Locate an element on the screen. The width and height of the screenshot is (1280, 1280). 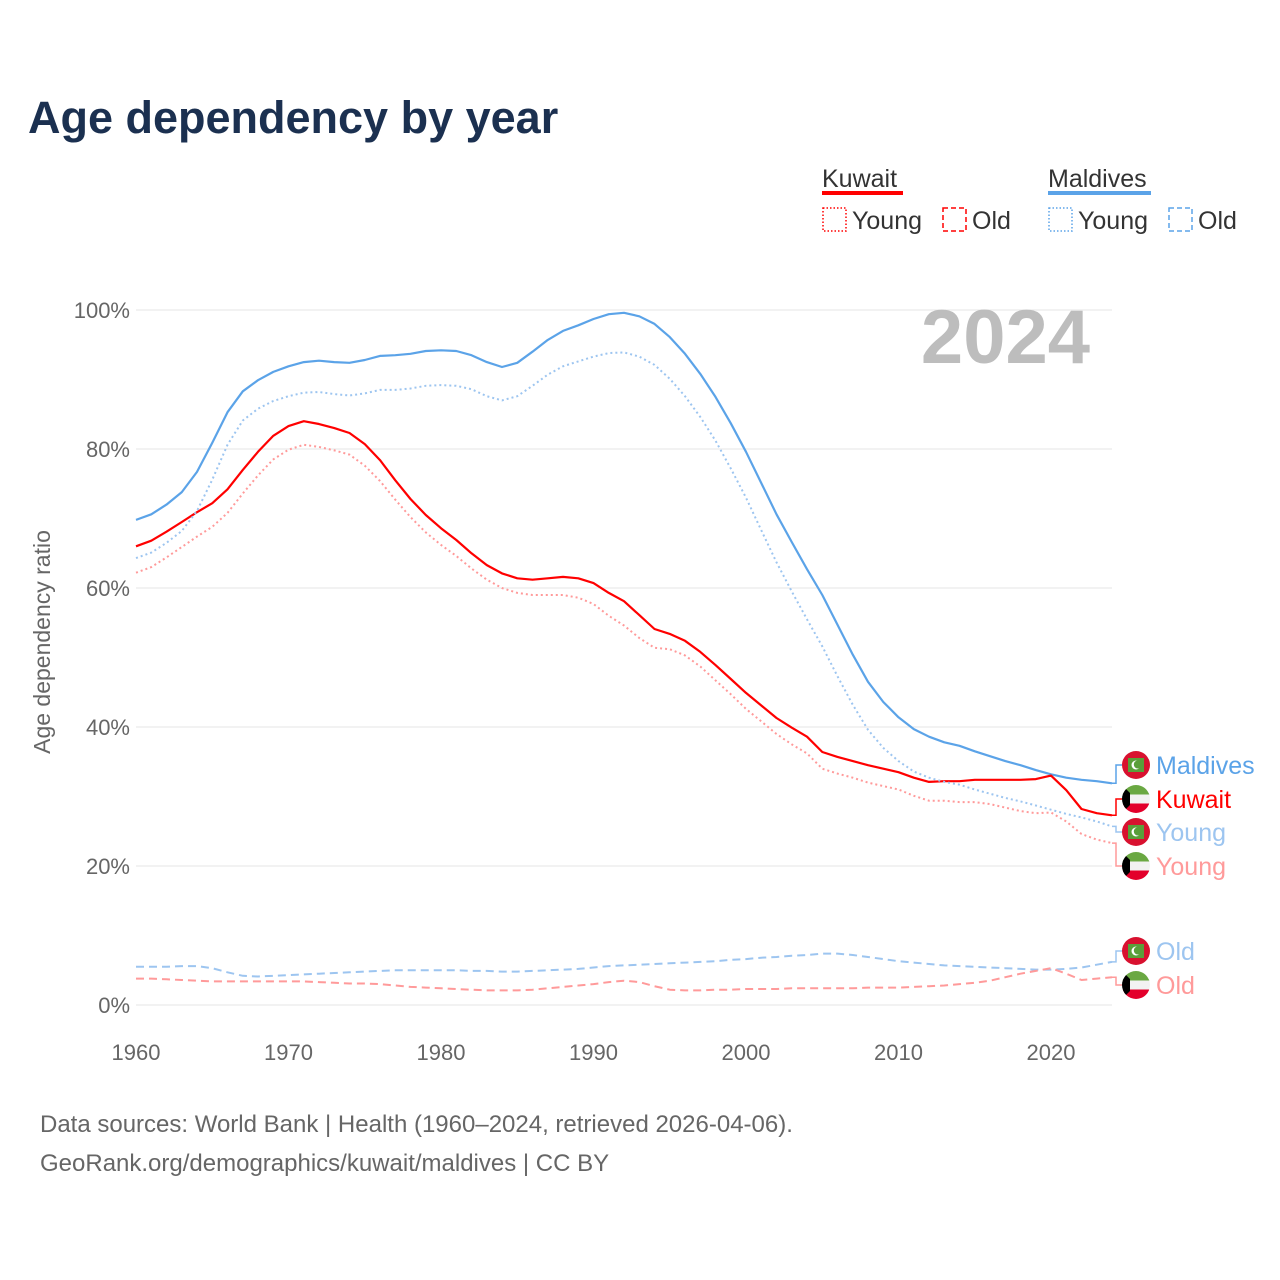
end-label-text: Maldives is located at coordinates (1205, 766).